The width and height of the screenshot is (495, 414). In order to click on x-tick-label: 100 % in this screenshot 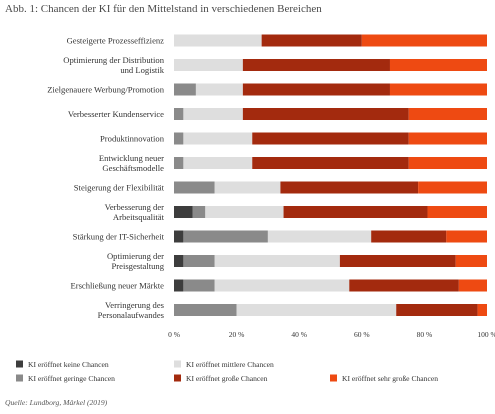, I will do `click(486, 334)`.